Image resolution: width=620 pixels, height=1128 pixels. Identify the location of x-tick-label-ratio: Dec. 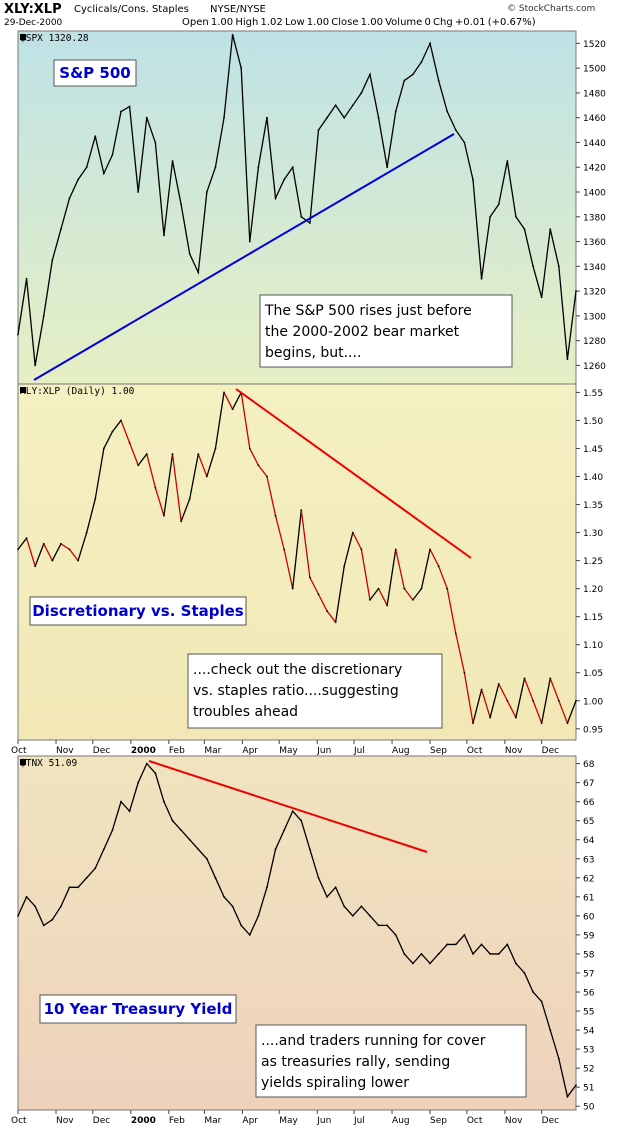
(550, 751).